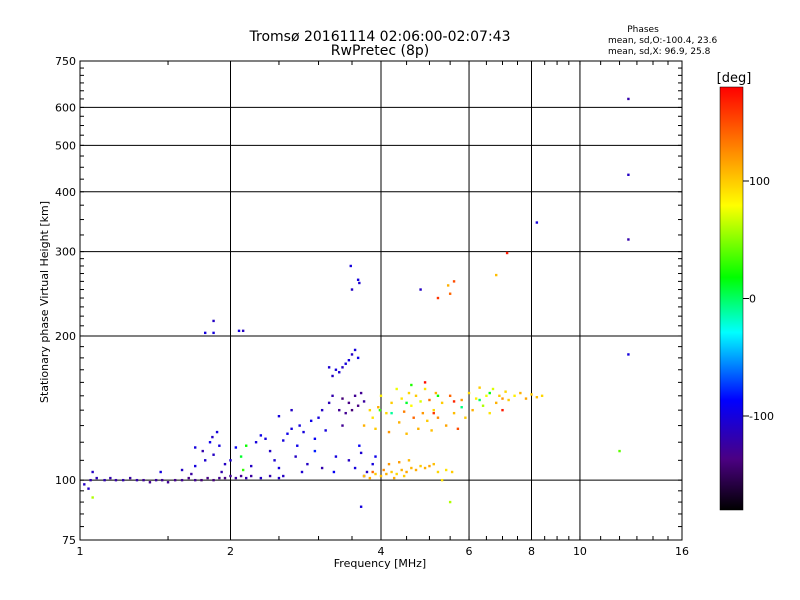 This screenshot has width=800, height=600. What do you see at coordinates (65, 252) in the screenshot?
I see `y-tick-label: 300` at bounding box center [65, 252].